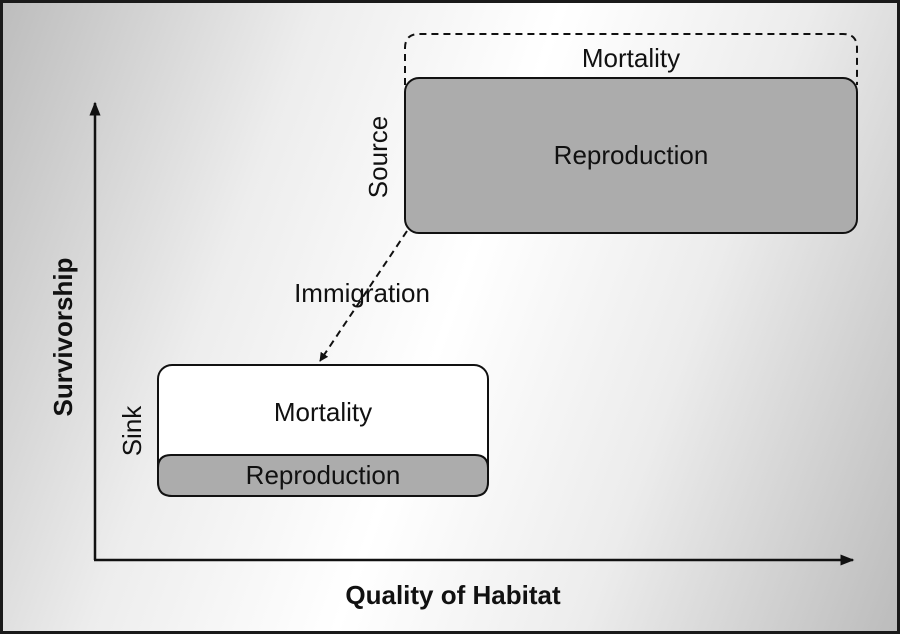  I want to click on immigration-arrow, so click(363, 296).